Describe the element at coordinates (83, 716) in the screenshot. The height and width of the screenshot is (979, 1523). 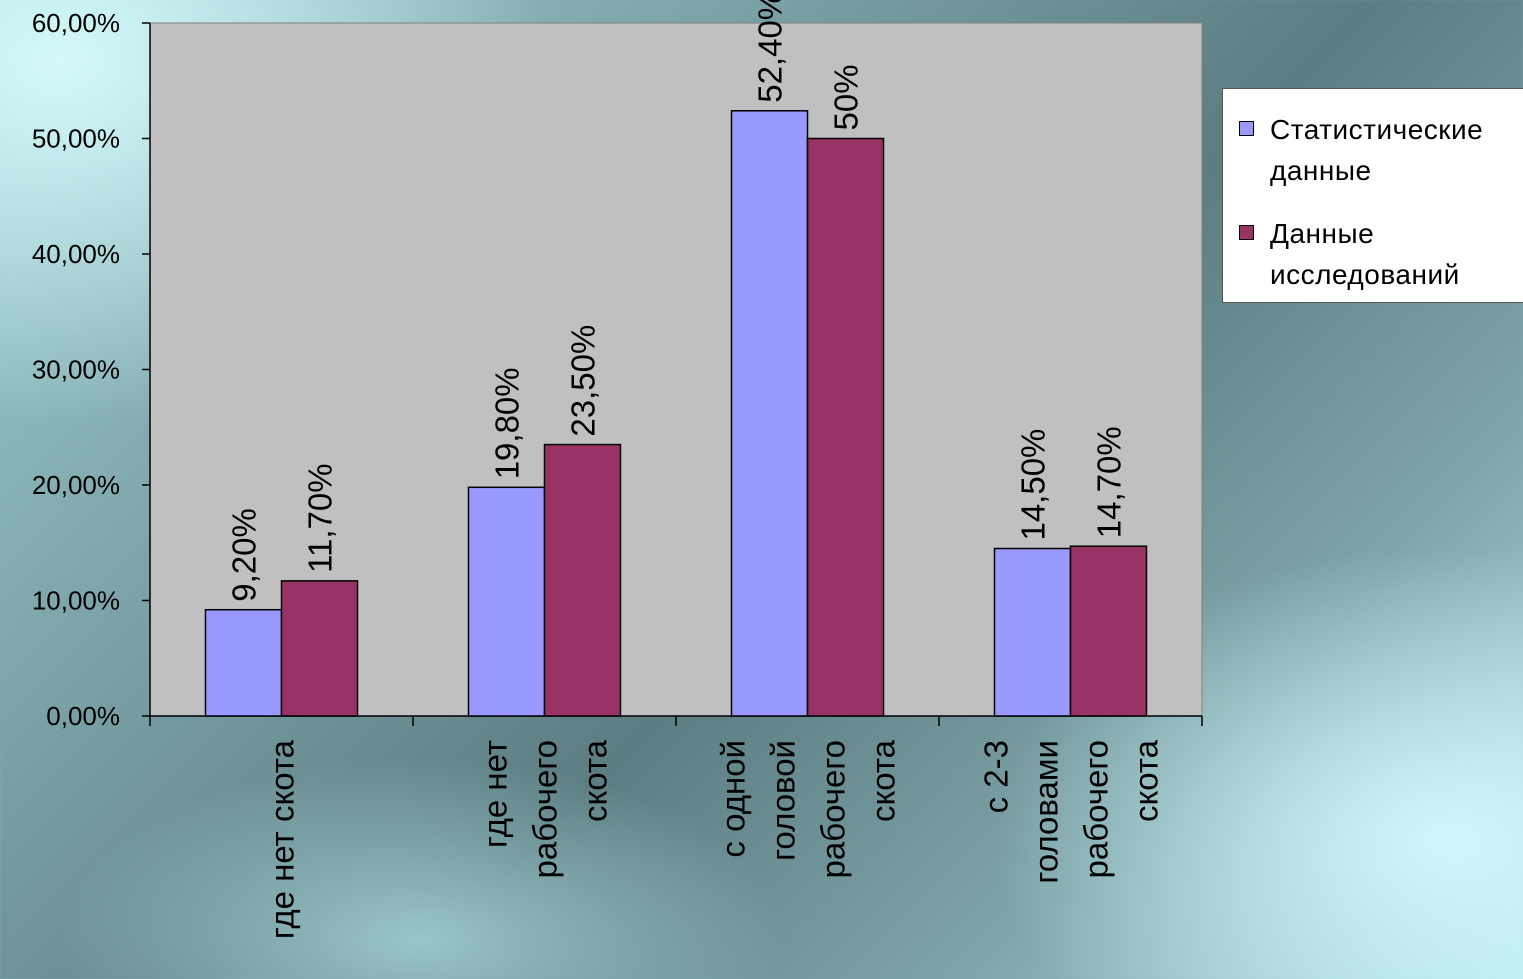
I see `y-tick-label: 0,00%` at that location.